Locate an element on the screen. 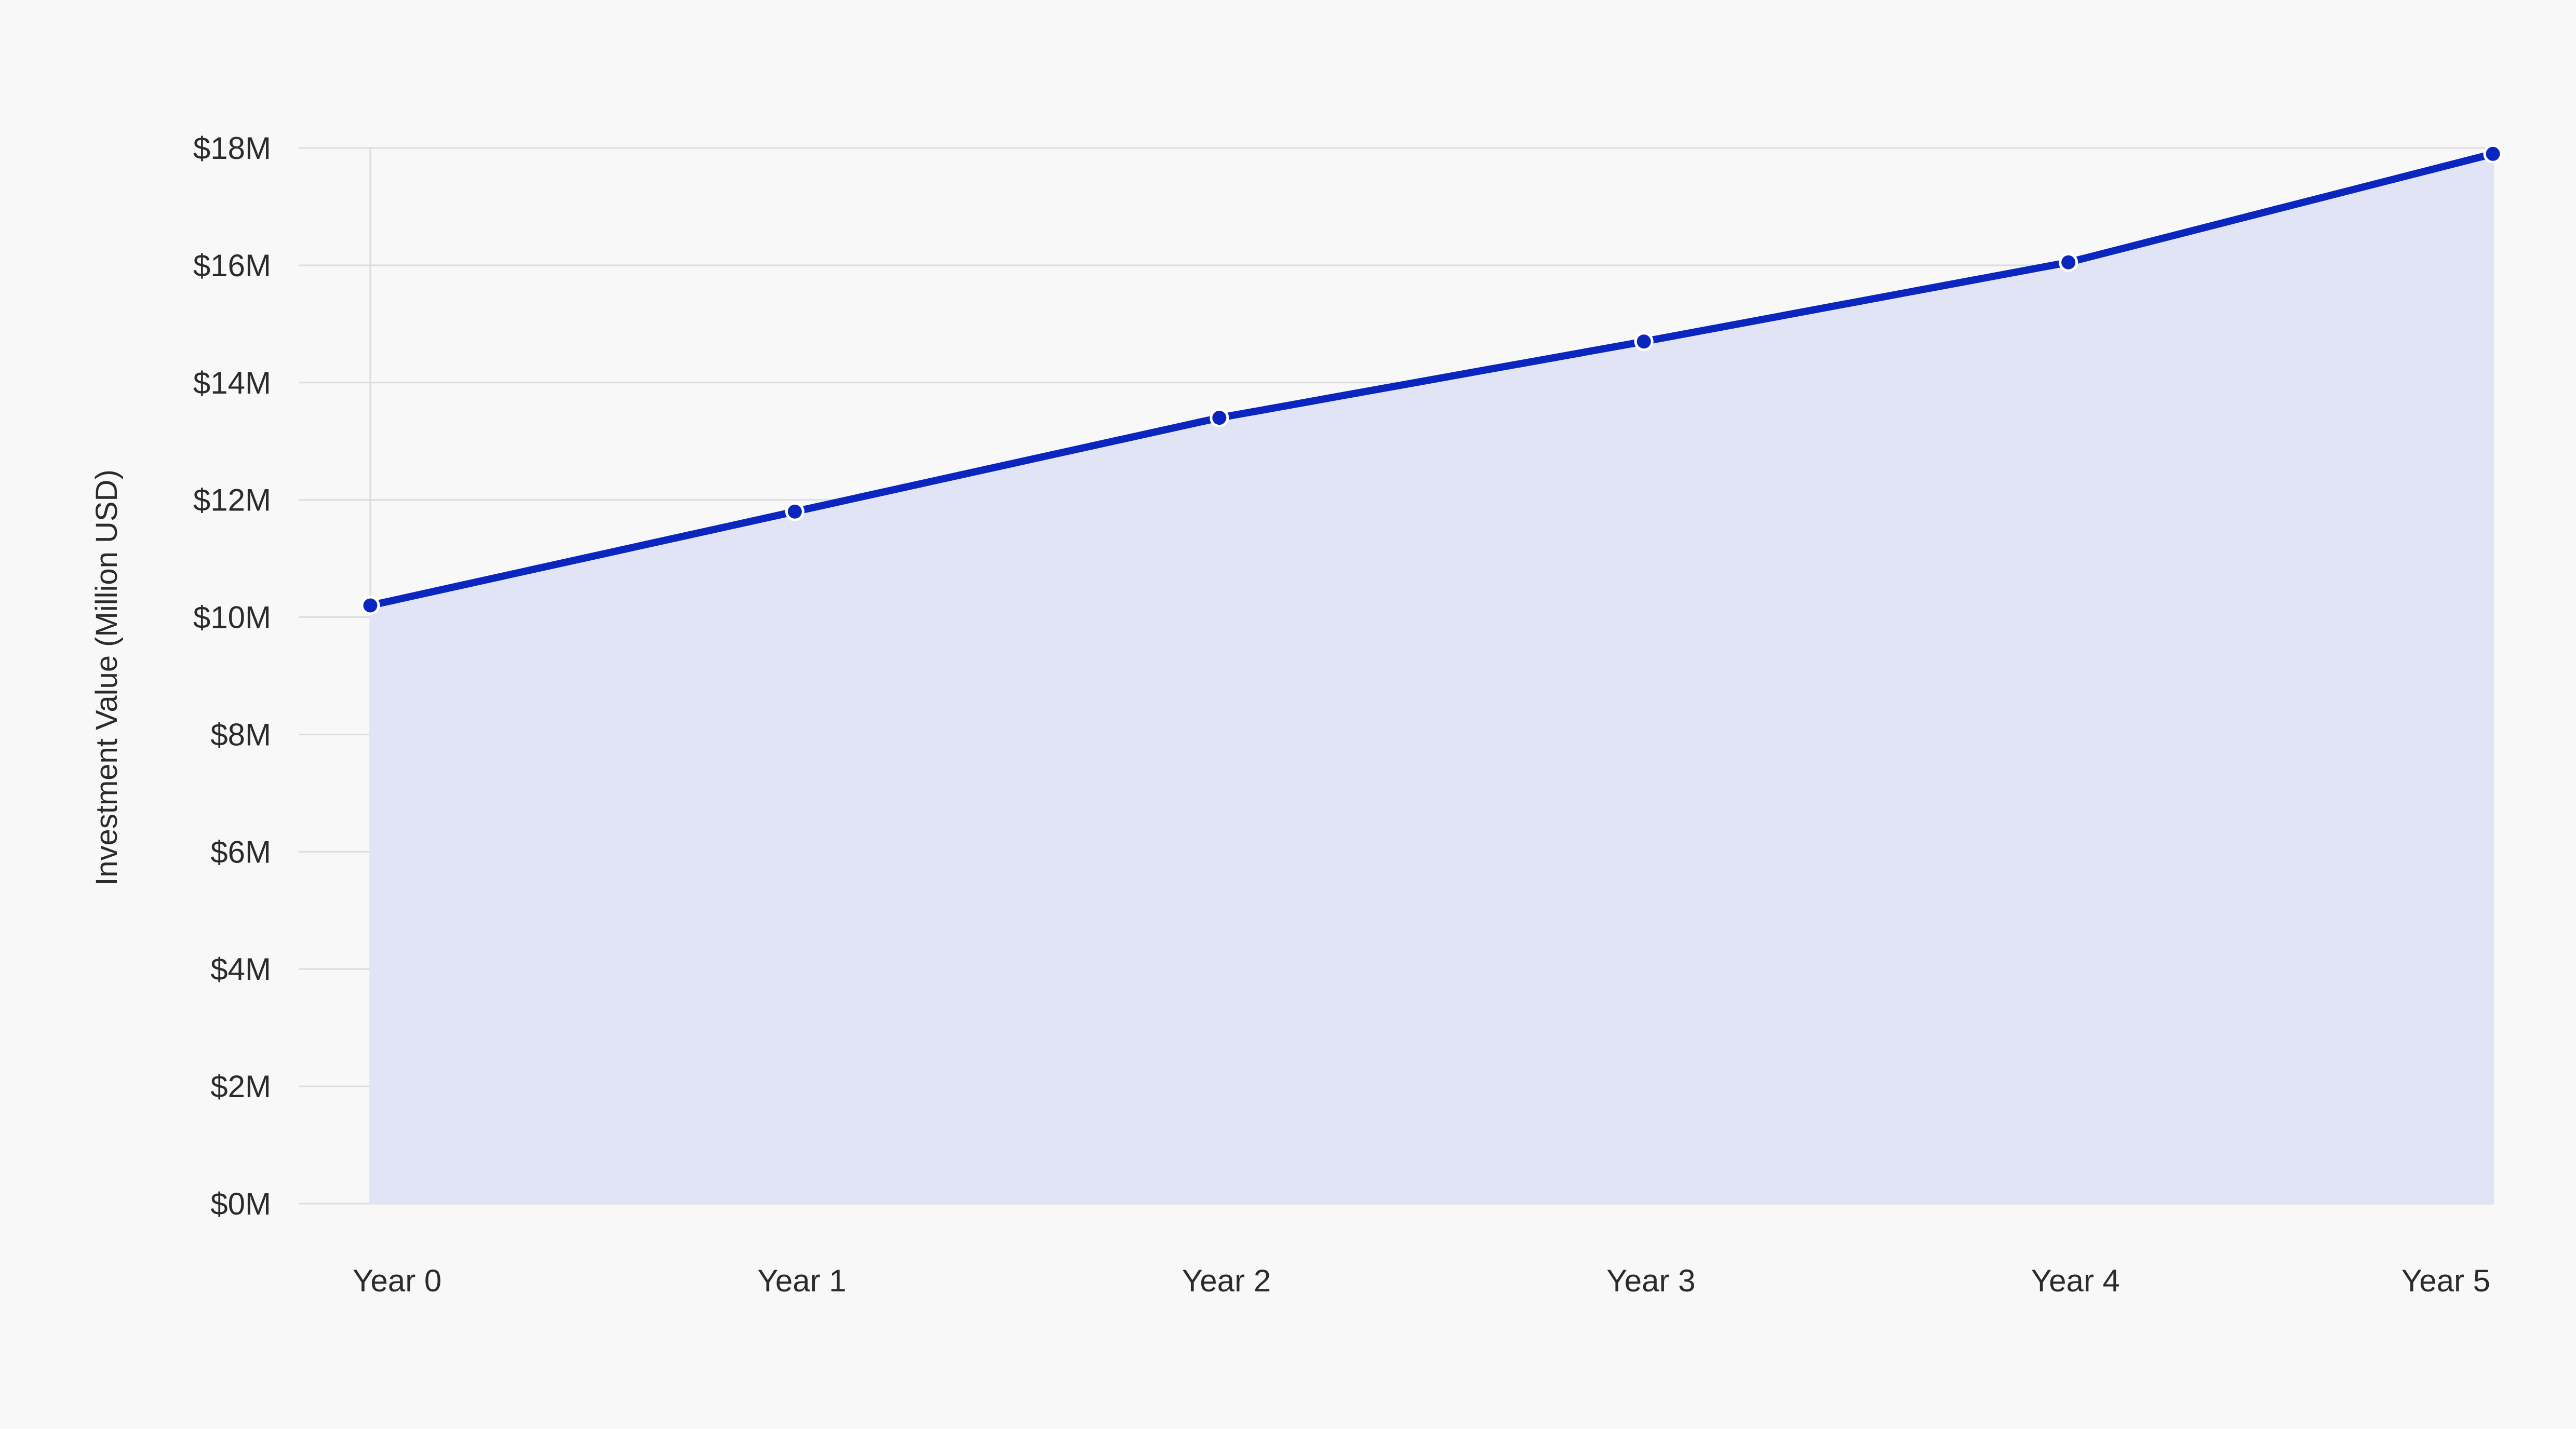 The height and width of the screenshot is (1429, 2576). x-tick-label: Year 0 is located at coordinates (397, 1280).